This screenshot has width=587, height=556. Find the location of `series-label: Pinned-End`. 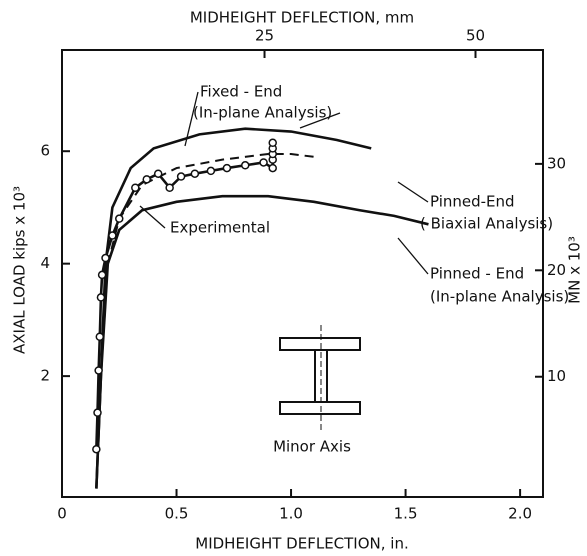

series-label: Pinned-End is located at coordinates (472, 202).